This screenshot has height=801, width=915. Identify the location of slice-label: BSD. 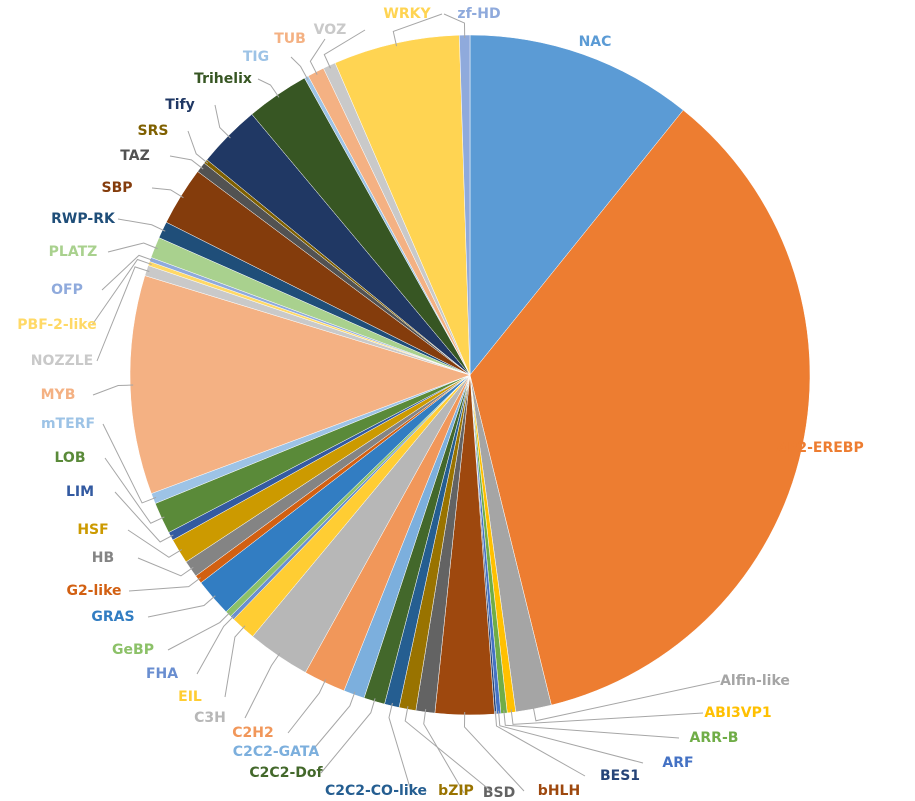
(499, 793).